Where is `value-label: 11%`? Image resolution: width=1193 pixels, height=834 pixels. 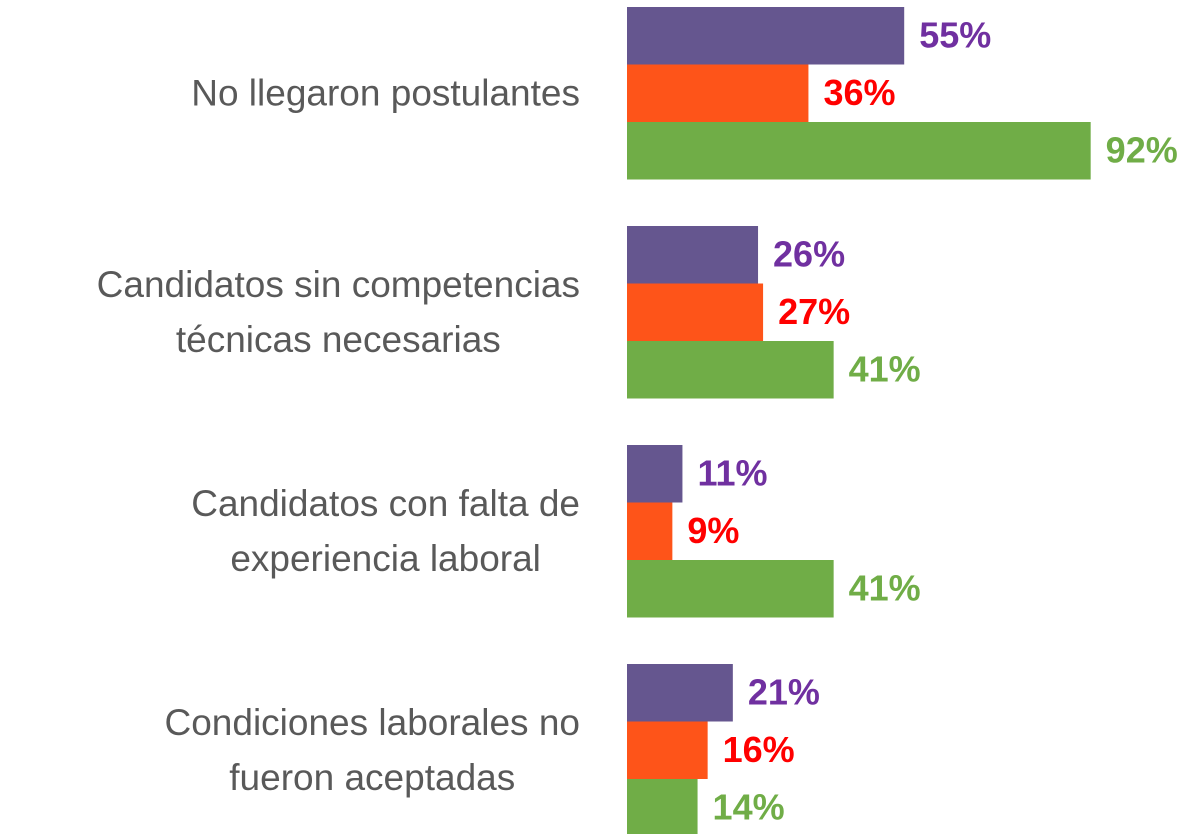
value-label: 11% is located at coordinates (732, 472).